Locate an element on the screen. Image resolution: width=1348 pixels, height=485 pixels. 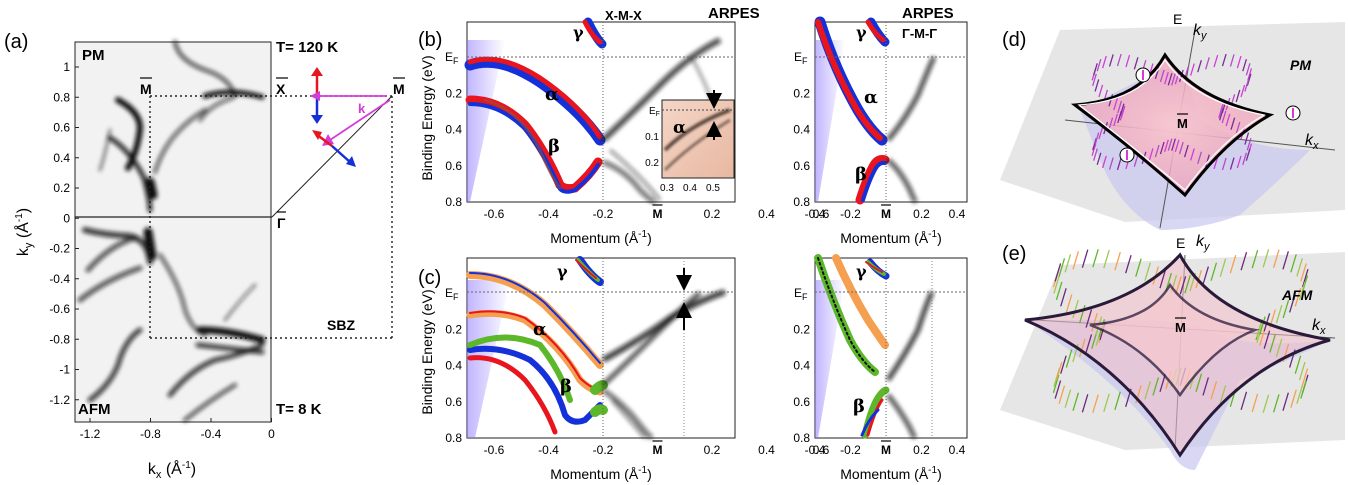
inset-ytick: 0.2 is located at coordinates (652, 163).